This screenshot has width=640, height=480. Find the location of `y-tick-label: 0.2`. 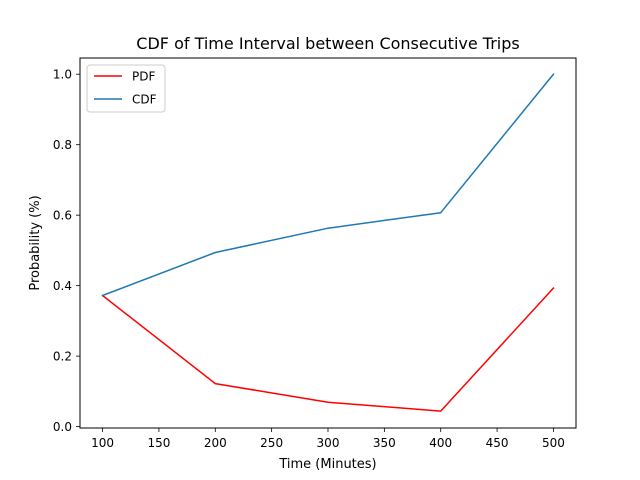

y-tick-label: 0.2 is located at coordinates (62, 357).